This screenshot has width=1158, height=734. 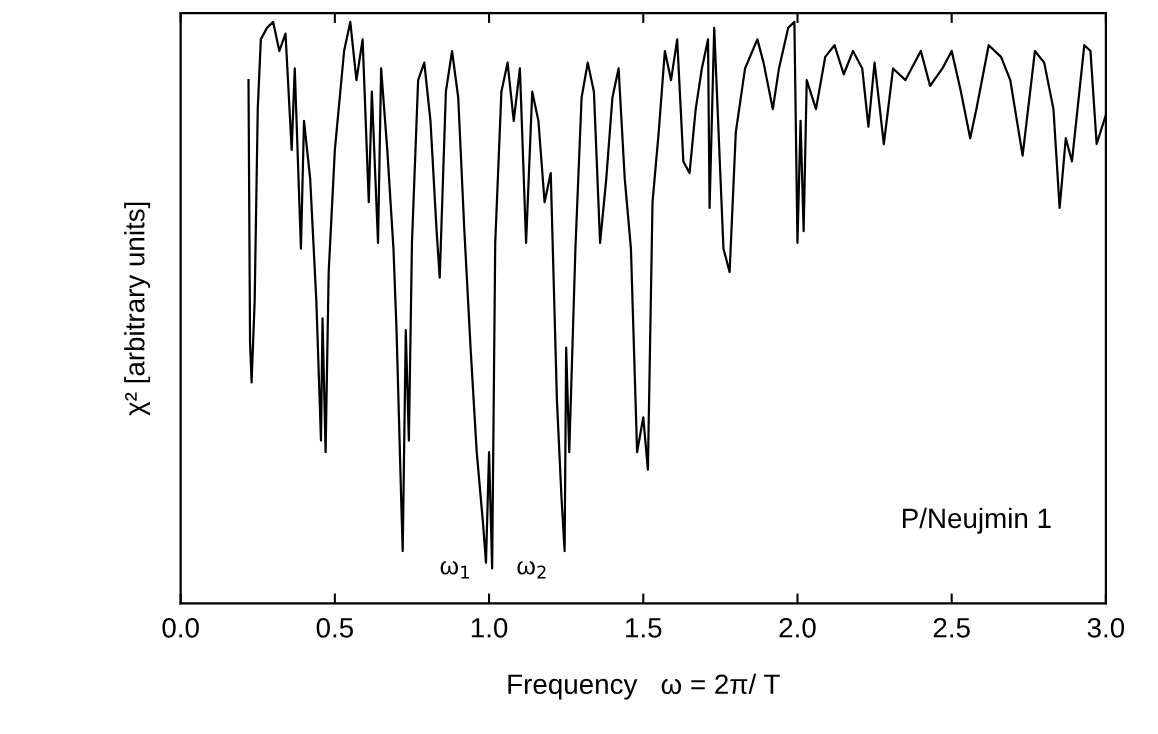 What do you see at coordinates (644, 628) in the screenshot?
I see `x-tick-label: 1.5` at bounding box center [644, 628].